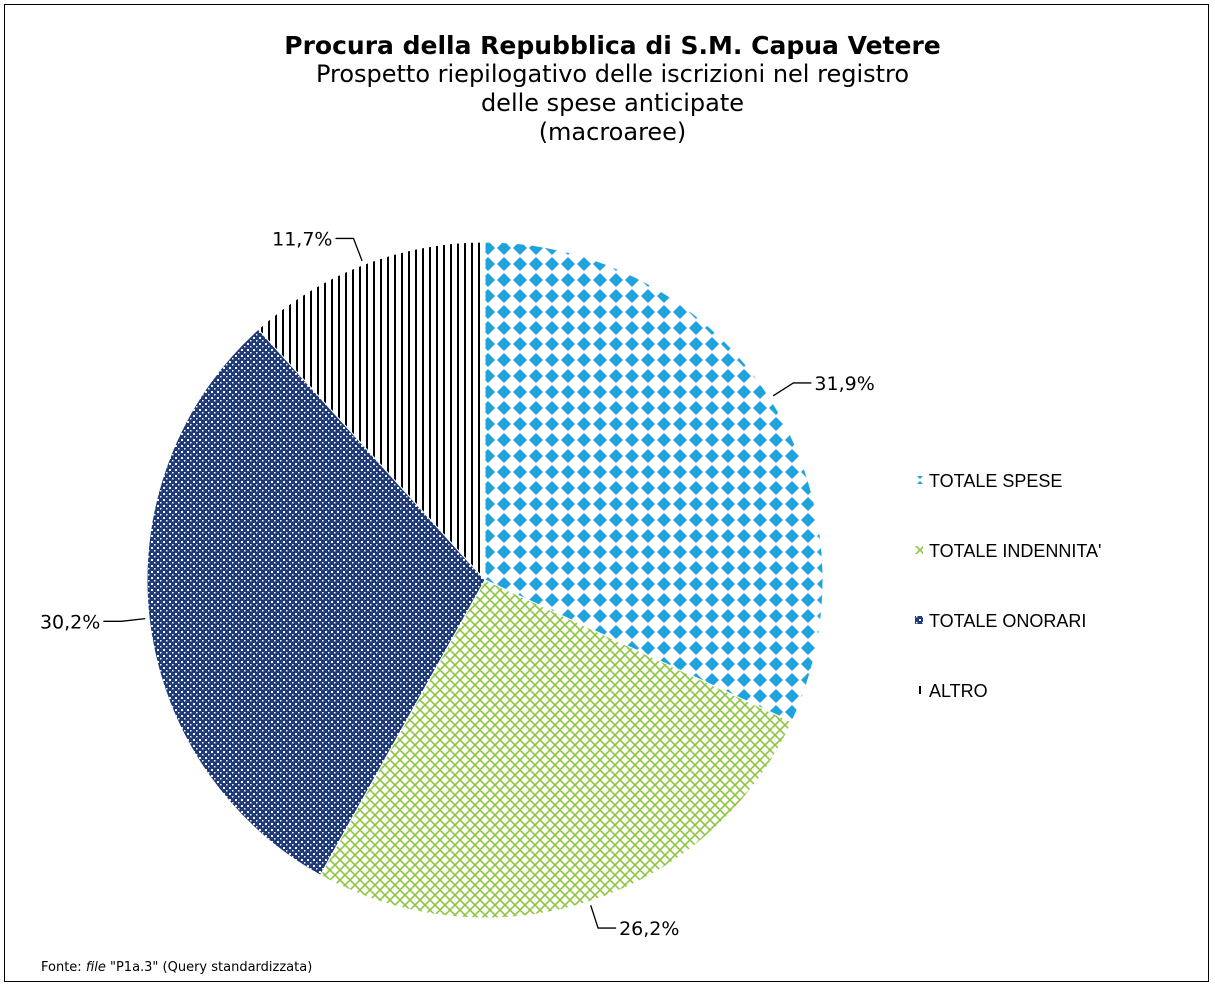 This screenshot has height=988, width=1215. What do you see at coordinates (371, 411) in the screenshot?
I see `pie-slice-altro` at bounding box center [371, 411].